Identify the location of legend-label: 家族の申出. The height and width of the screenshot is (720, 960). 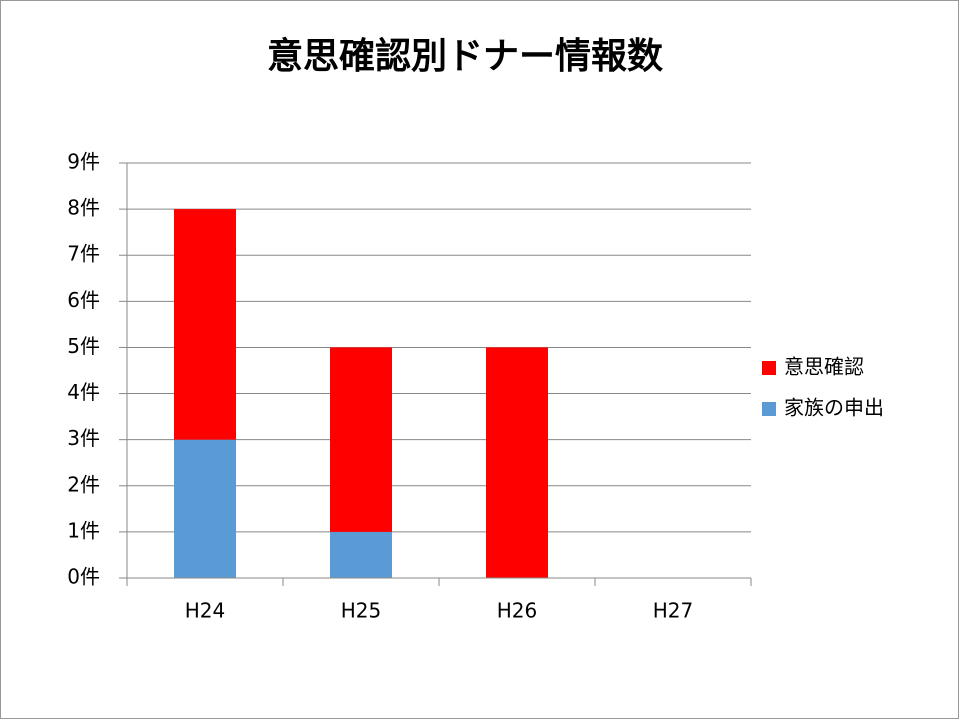
(834, 408).